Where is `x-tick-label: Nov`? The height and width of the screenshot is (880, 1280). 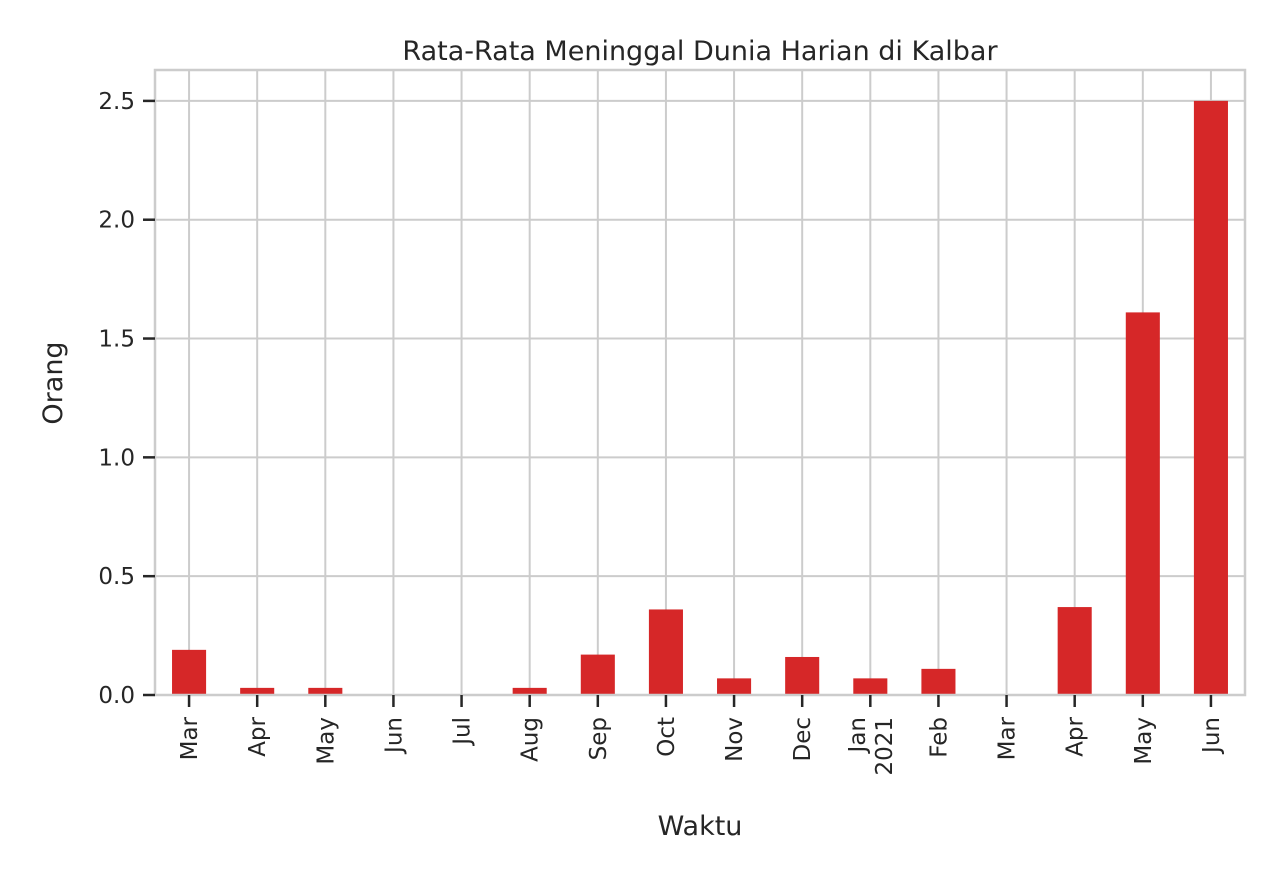 x-tick-label: Nov is located at coordinates (735, 739).